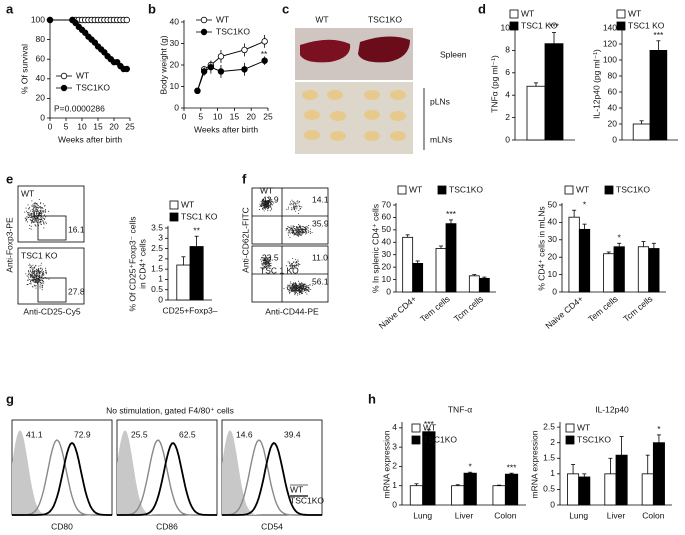  Describe the element at coordinates (372, 398) in the screenshot. I see `panel-label: h` at that location.